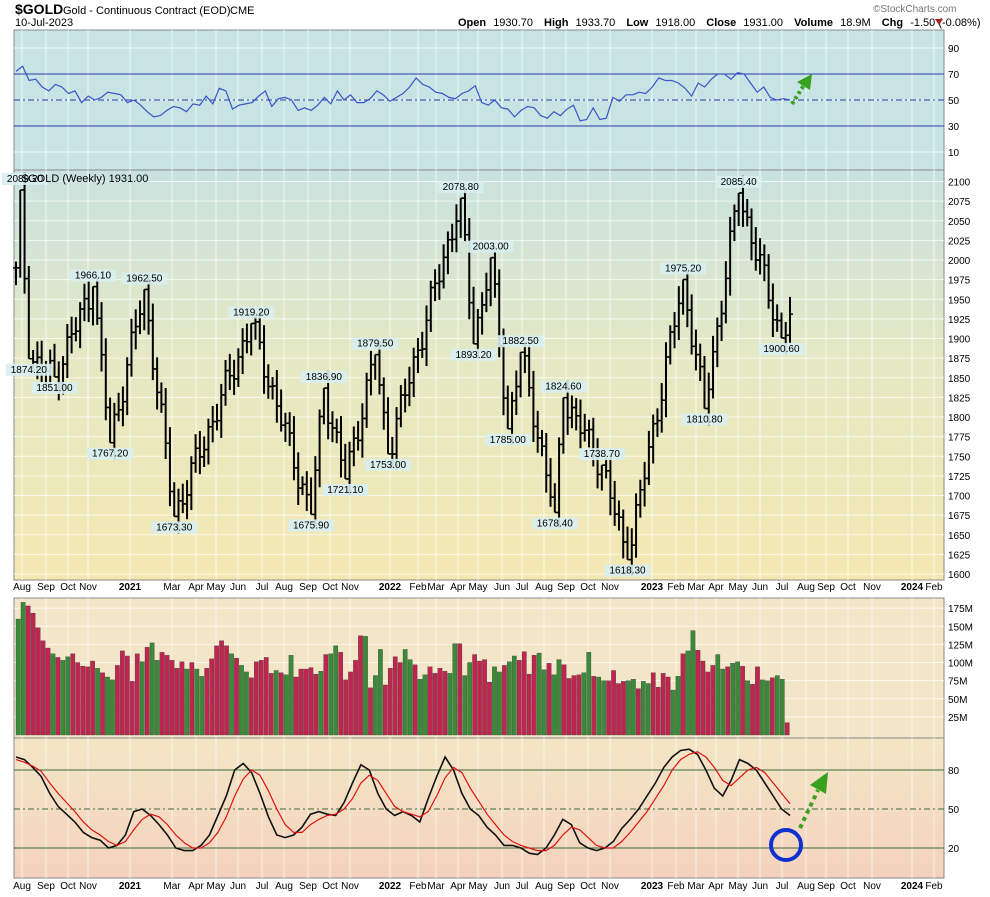 This screenshot has width=990, height=897. I want to click on price-annotation-label: 1975.20, so click(683, 268).